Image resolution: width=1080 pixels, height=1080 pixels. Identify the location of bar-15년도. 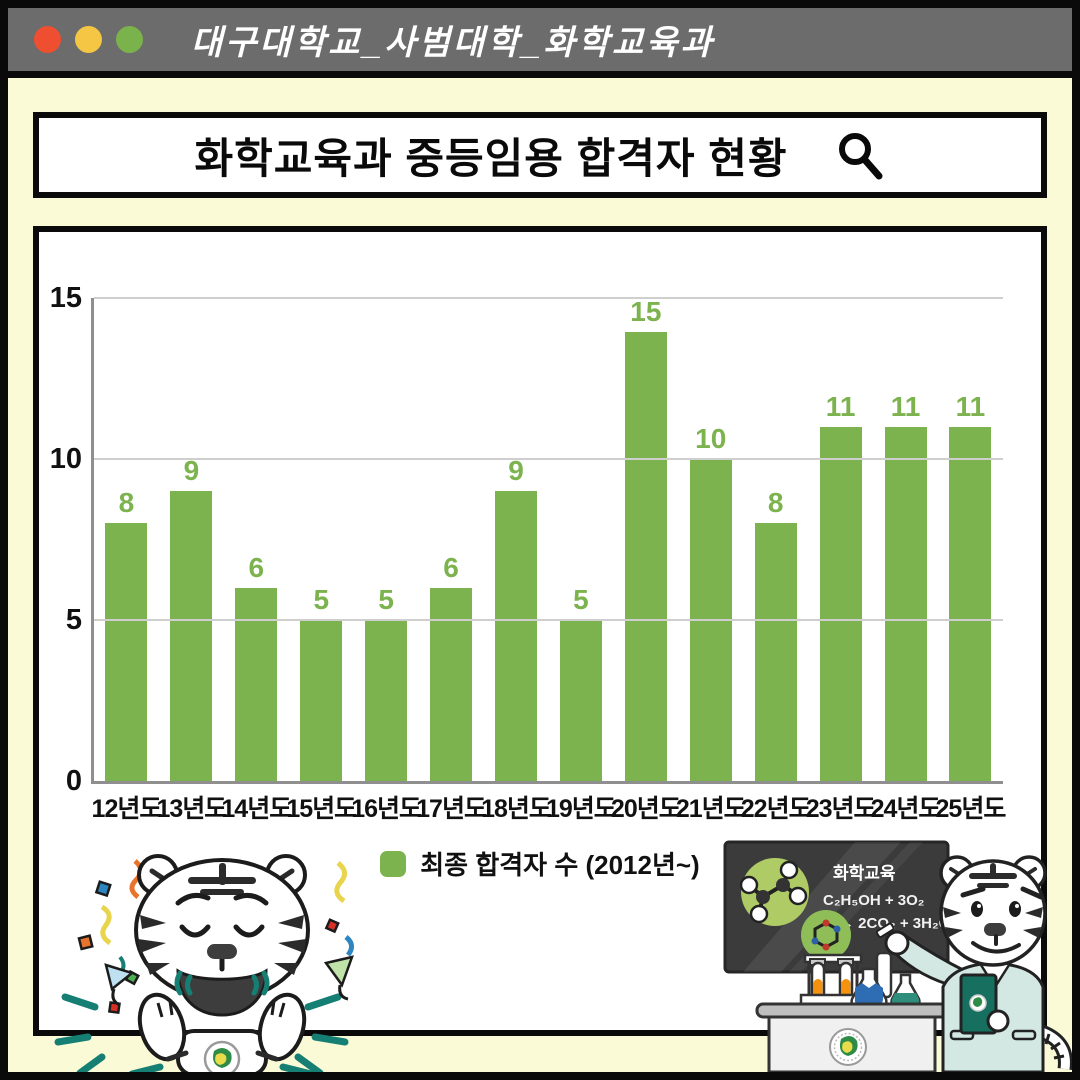
(321, 700).